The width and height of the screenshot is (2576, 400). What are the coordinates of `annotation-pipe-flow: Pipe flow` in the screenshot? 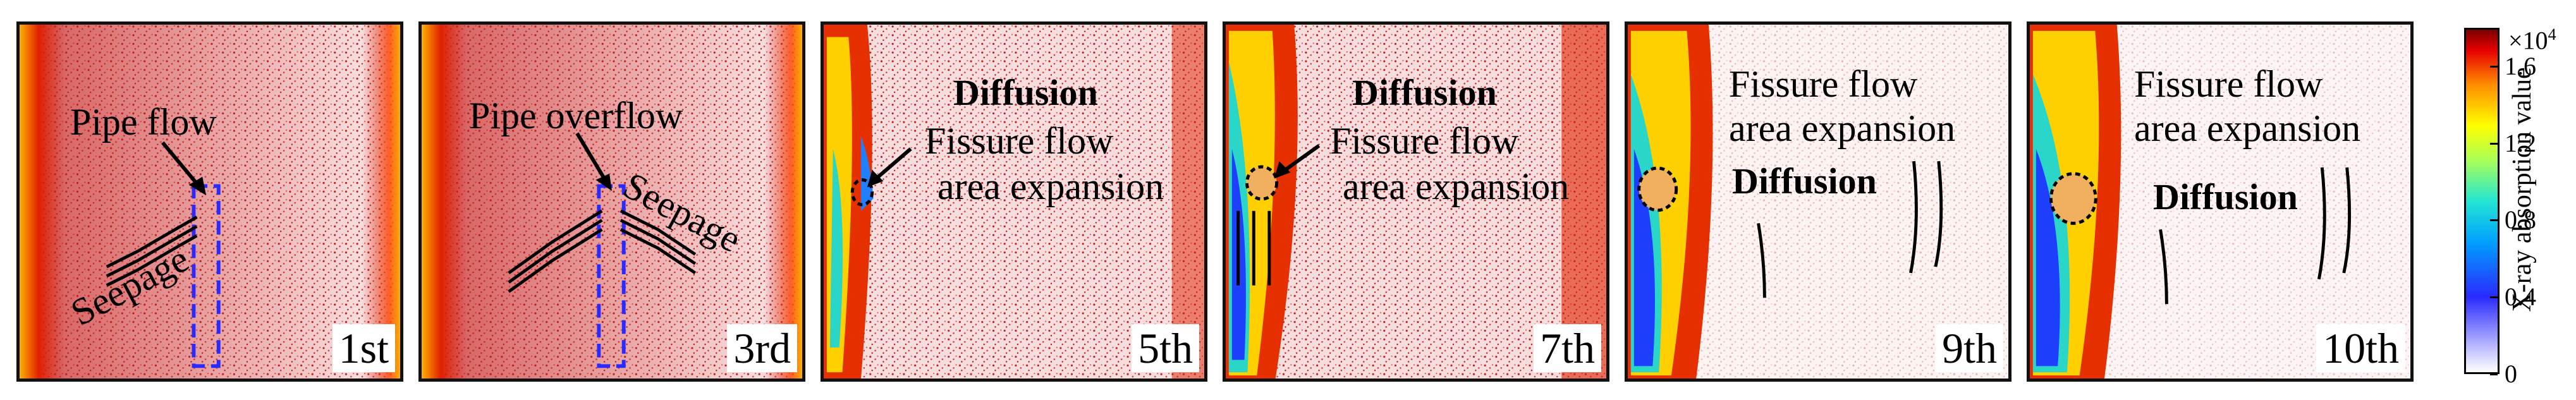 It's located at (143, 122).